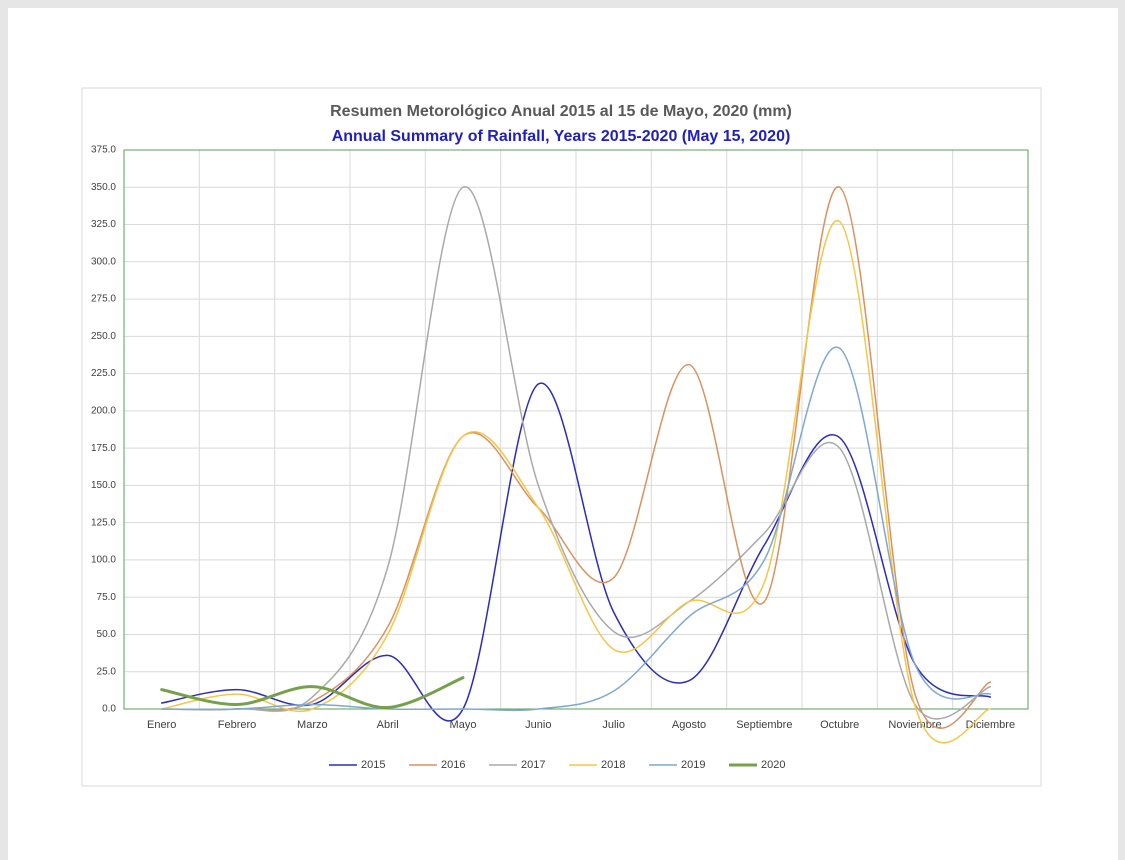 The height and width of the screenshot is (860, 1125). I want to click on y-tick-label: 75.0, so click(107, 597).